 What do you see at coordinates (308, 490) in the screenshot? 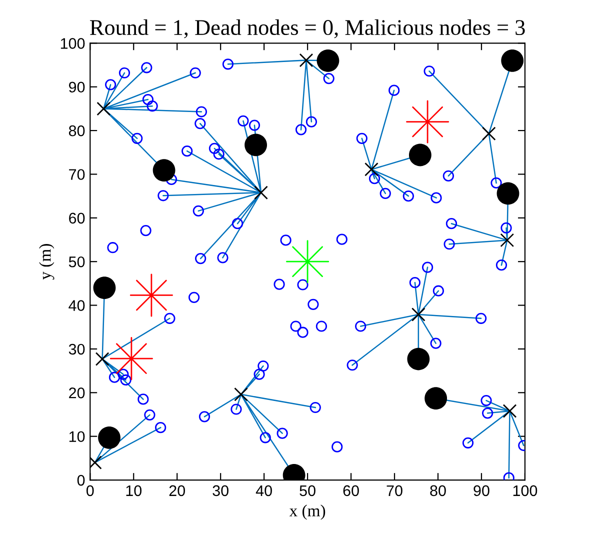
I see `x-tick-label: 50` at bounding box center [308, 490].